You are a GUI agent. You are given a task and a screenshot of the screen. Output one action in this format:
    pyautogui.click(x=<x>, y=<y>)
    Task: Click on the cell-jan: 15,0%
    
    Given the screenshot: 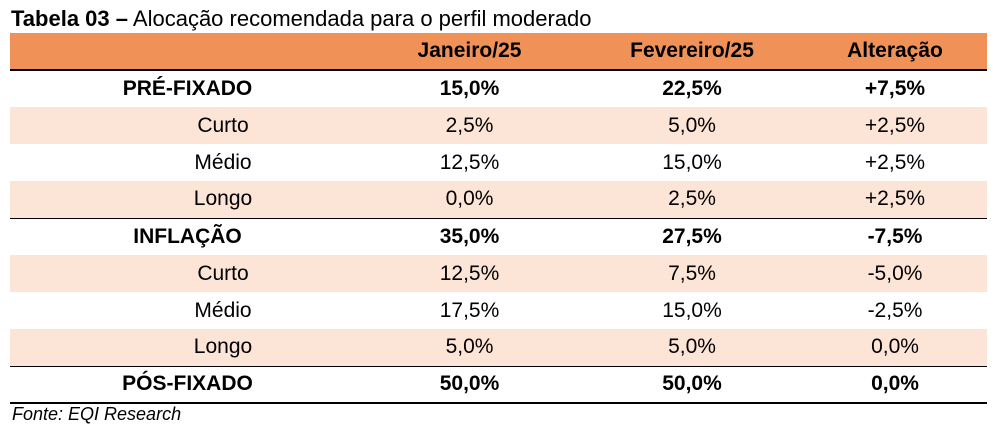 What is the action you would take?
    pyautogui.click(x=469, y=88)
    